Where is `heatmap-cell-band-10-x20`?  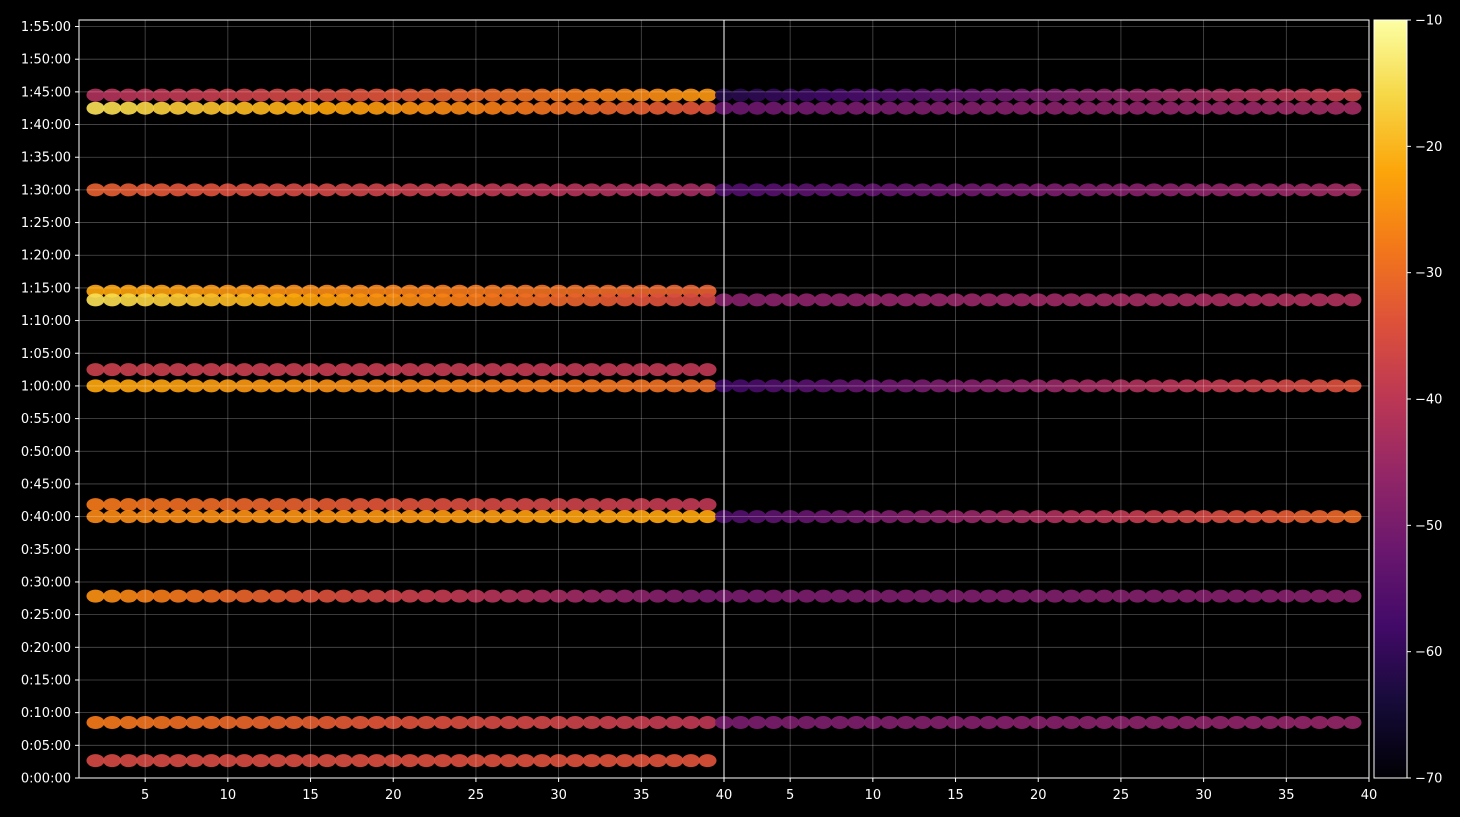
heatmap-cell-band-10-x20 is located at coordinates (393, 722).